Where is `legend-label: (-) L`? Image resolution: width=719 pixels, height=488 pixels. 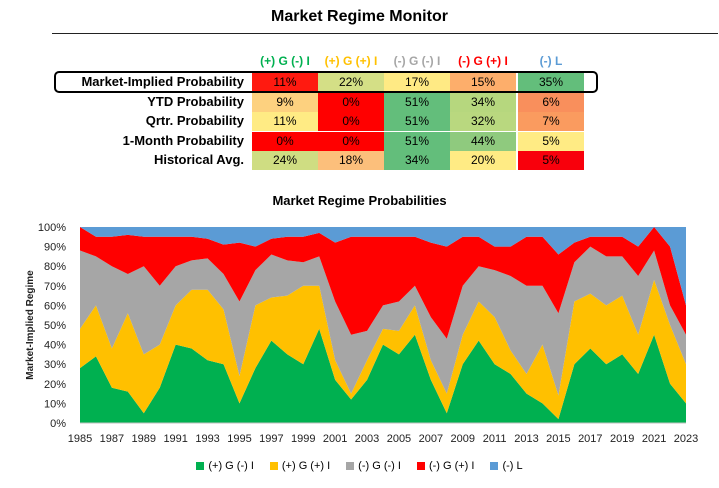
legend-label: (-) L is located at coordinates (512, 466).